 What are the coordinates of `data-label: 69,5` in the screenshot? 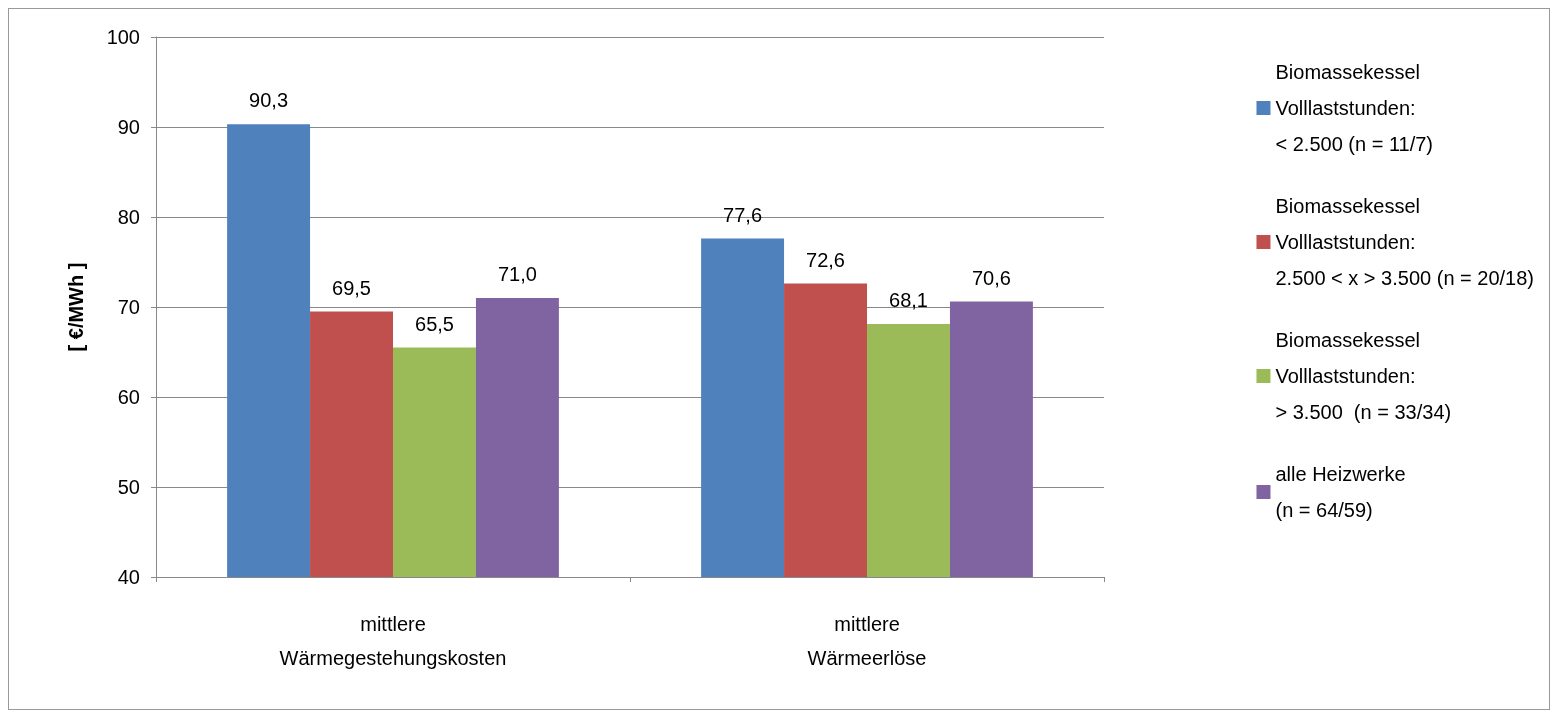 It's located at (351, 287).